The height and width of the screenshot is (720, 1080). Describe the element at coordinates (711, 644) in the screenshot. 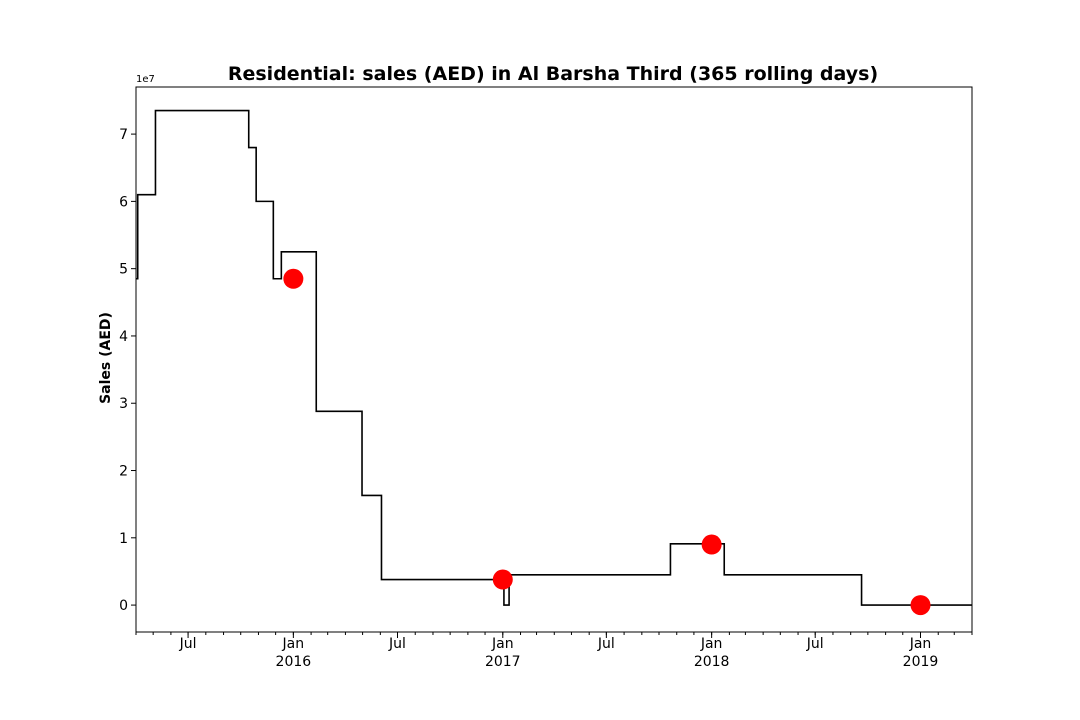

I see `x-tick-label-5: Jan` at that location.